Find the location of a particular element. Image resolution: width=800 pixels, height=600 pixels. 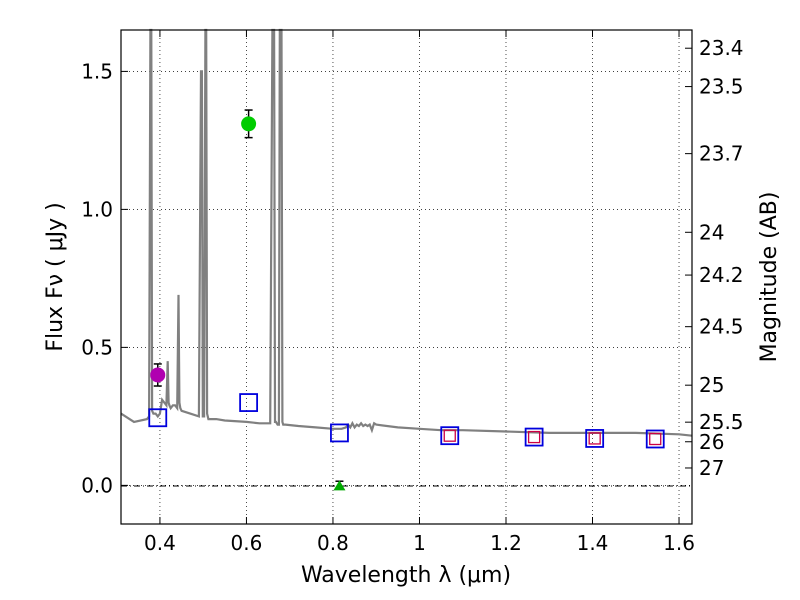

y-tick-label: 0.0 is located at coordinates (97, 485).